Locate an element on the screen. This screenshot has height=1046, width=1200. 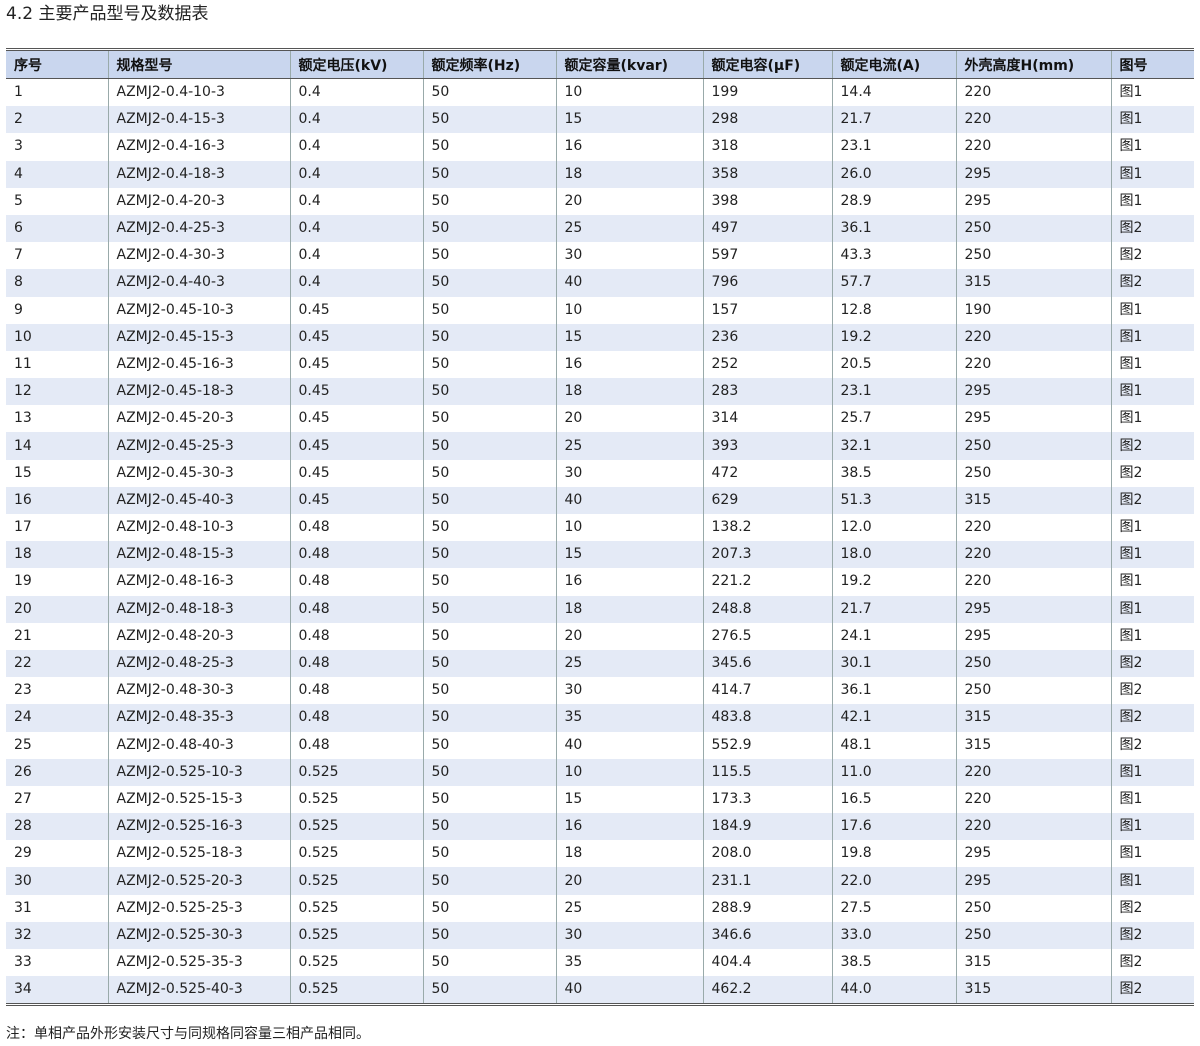
table-cell: 33.0 is located at coordinates (894, 935).